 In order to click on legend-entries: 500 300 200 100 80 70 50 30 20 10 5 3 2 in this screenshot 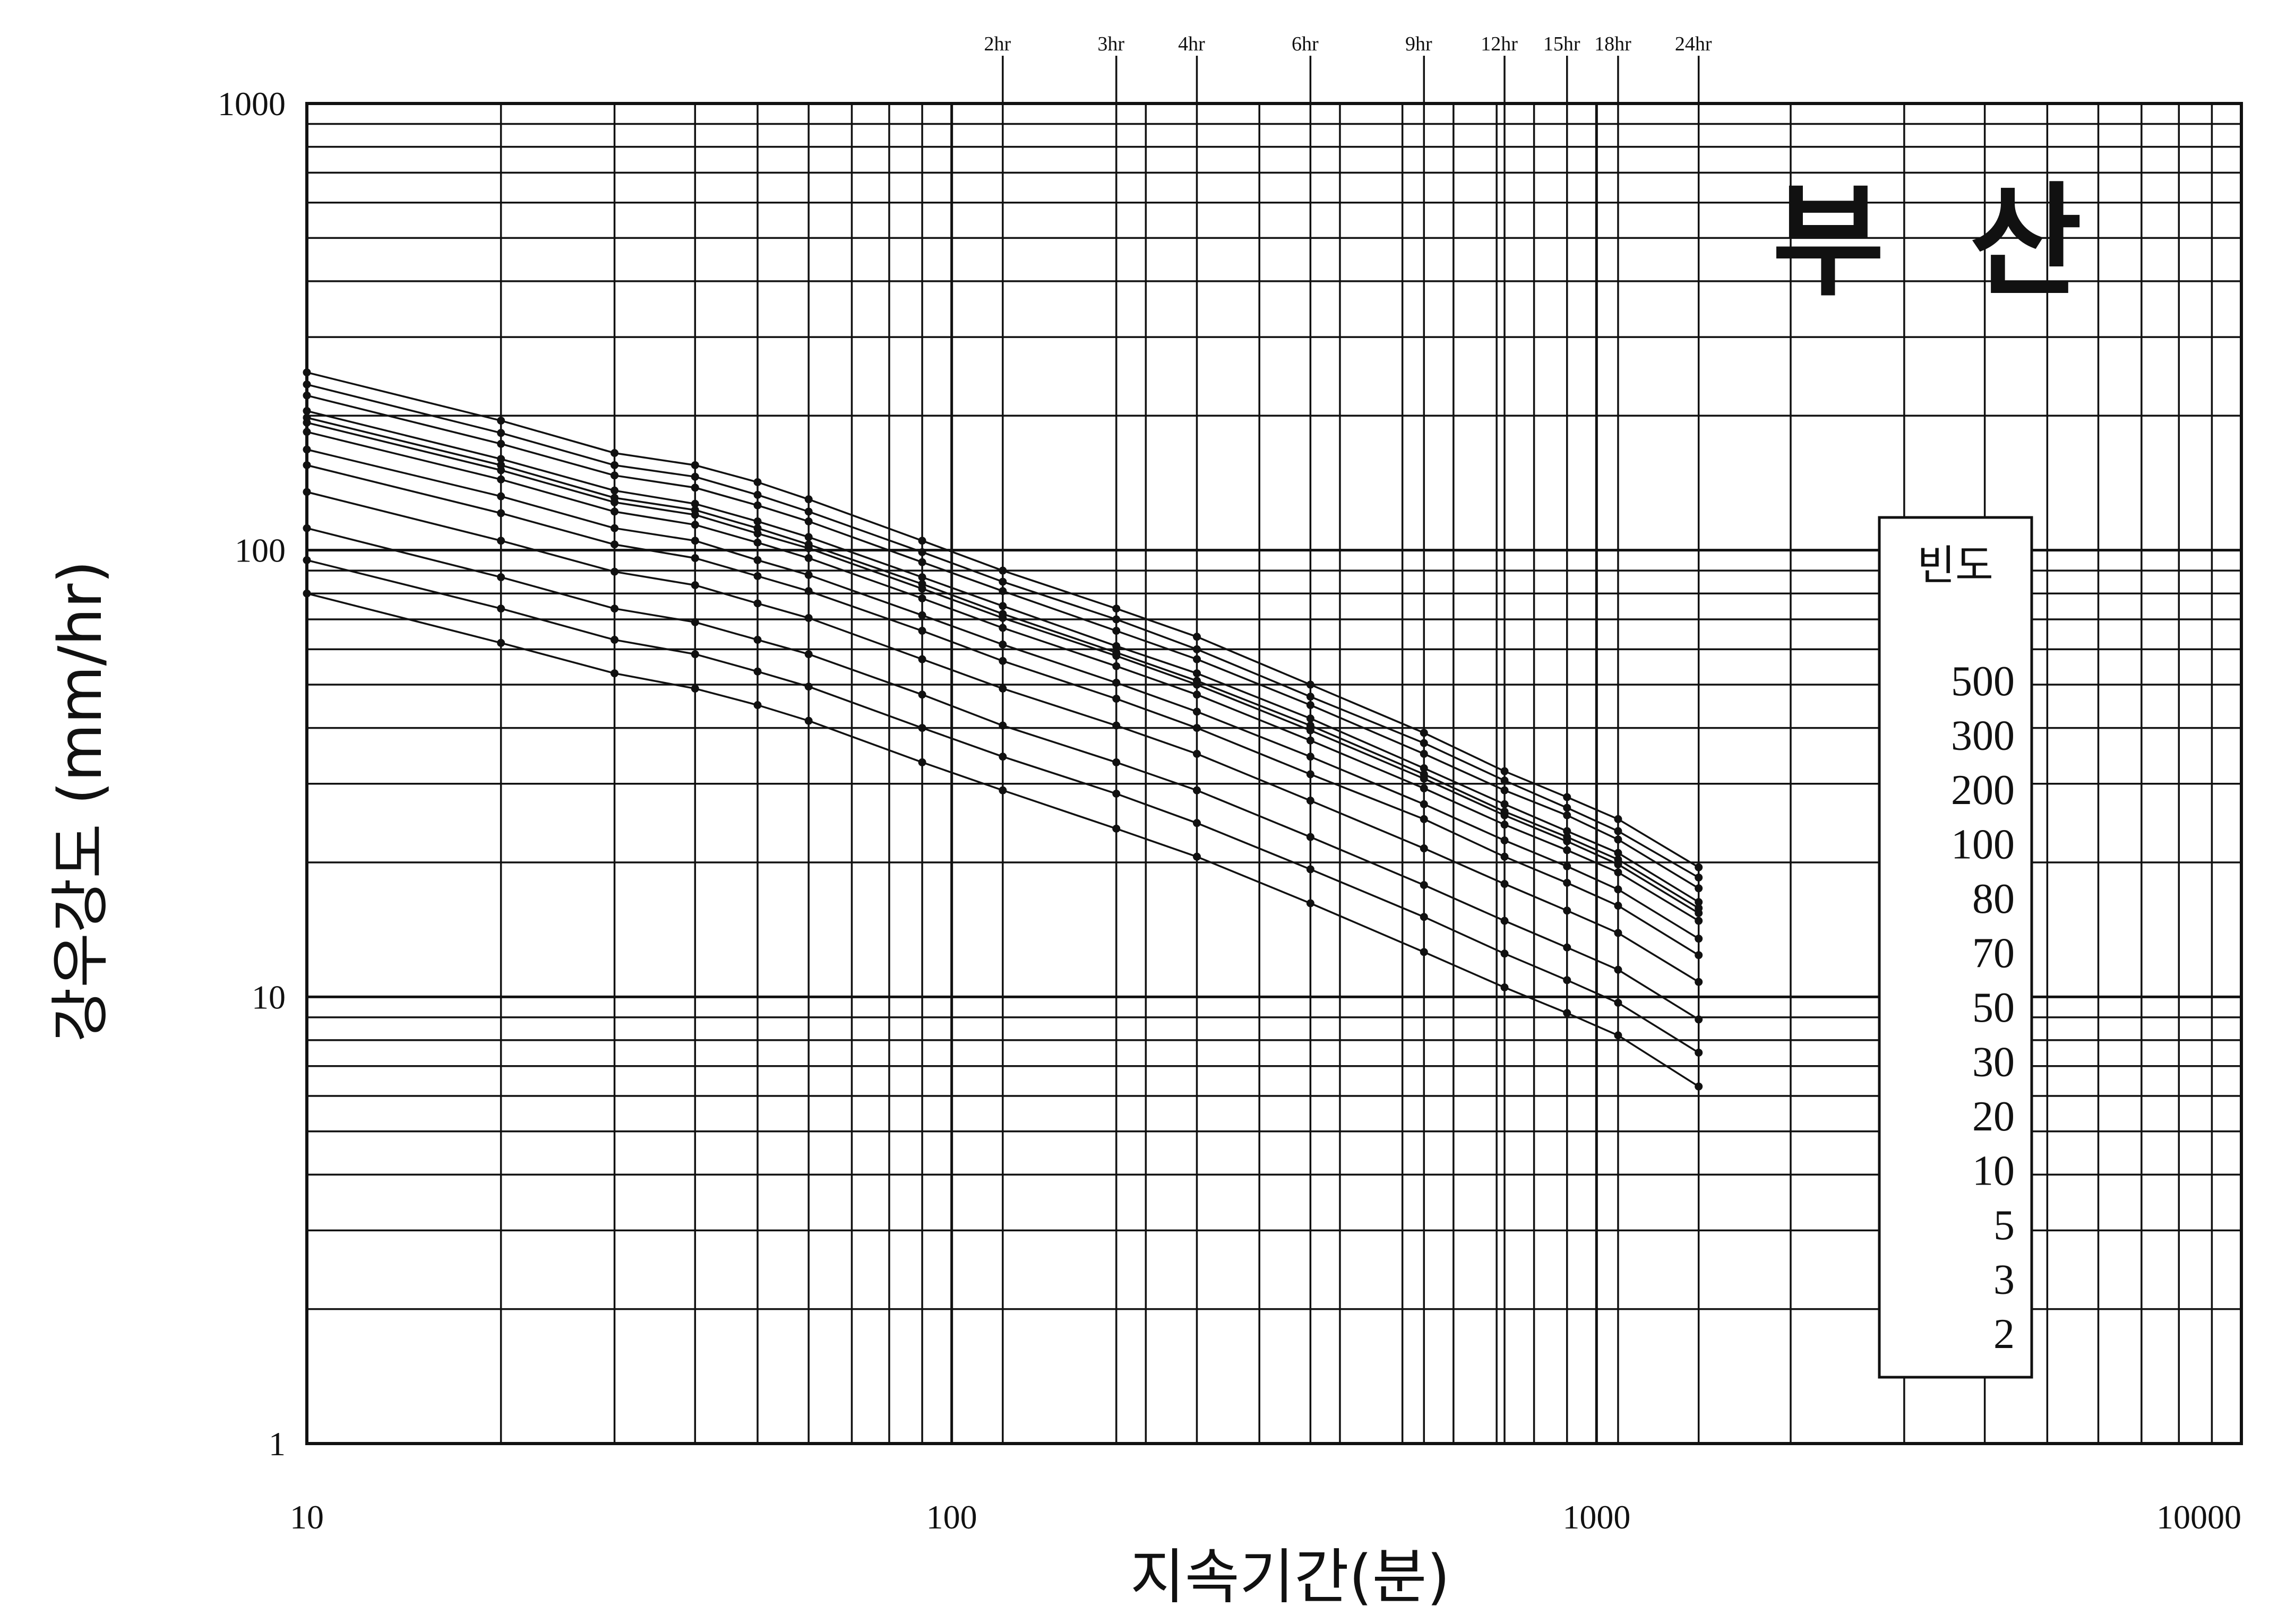, I will do `click(1983, 1008)`.